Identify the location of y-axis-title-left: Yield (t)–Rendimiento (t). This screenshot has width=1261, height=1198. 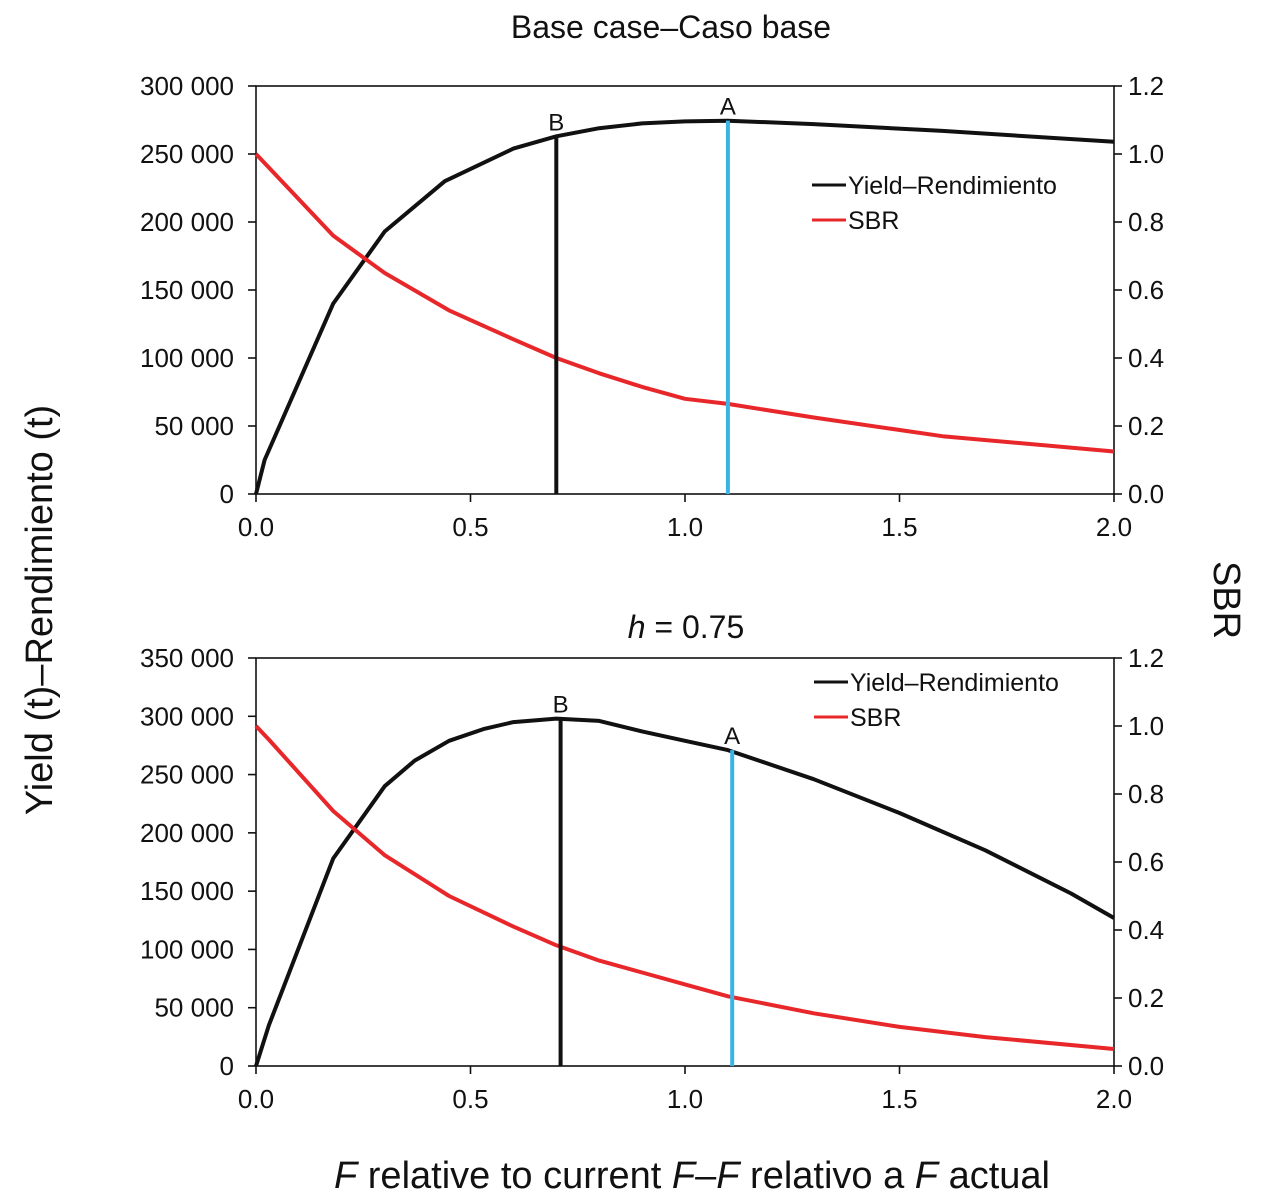
(40, 610).